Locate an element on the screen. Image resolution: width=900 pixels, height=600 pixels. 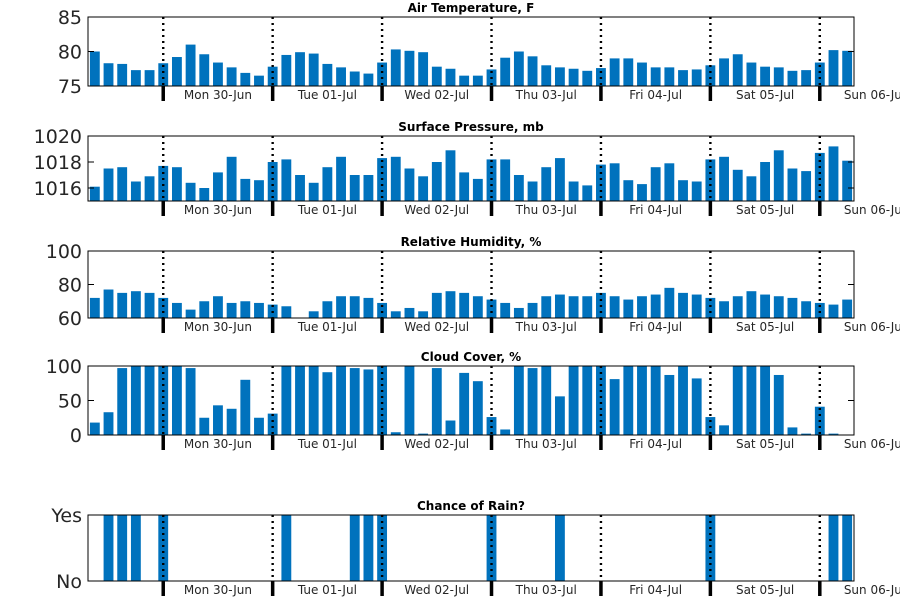
y-tick-label: 1016 is located at coordinates (58, 189).